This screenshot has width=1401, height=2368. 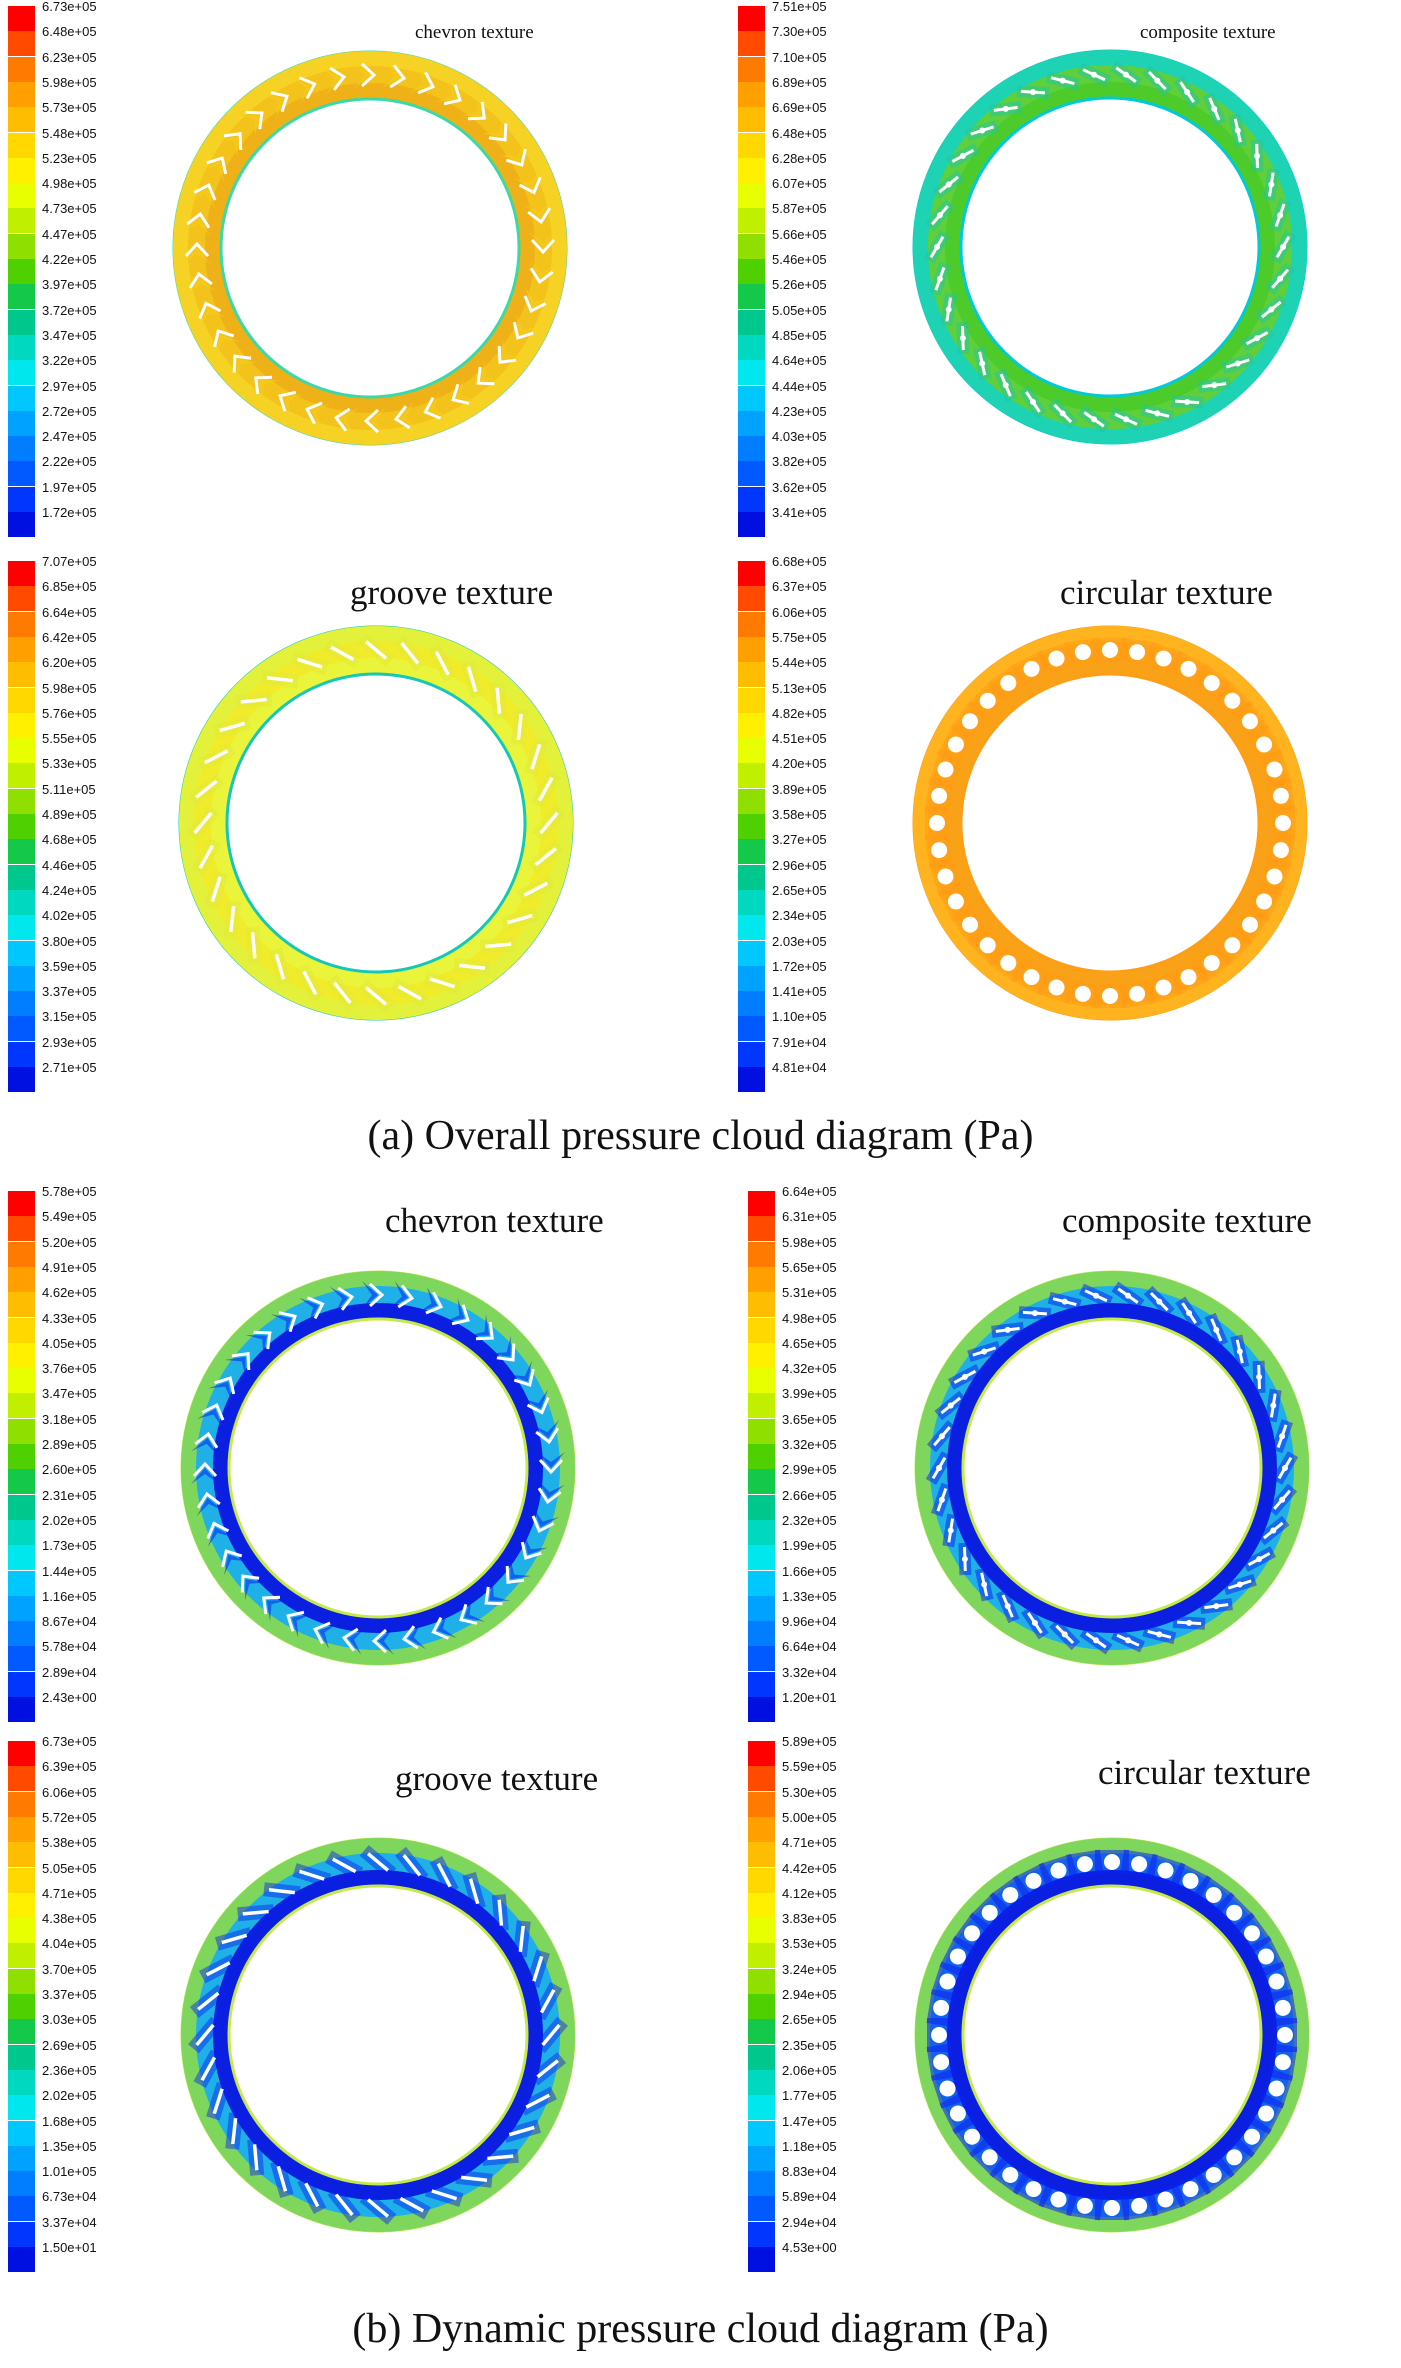 I want to click on legend-tick-label: 6.20e+05, so click(x=69, y=663).